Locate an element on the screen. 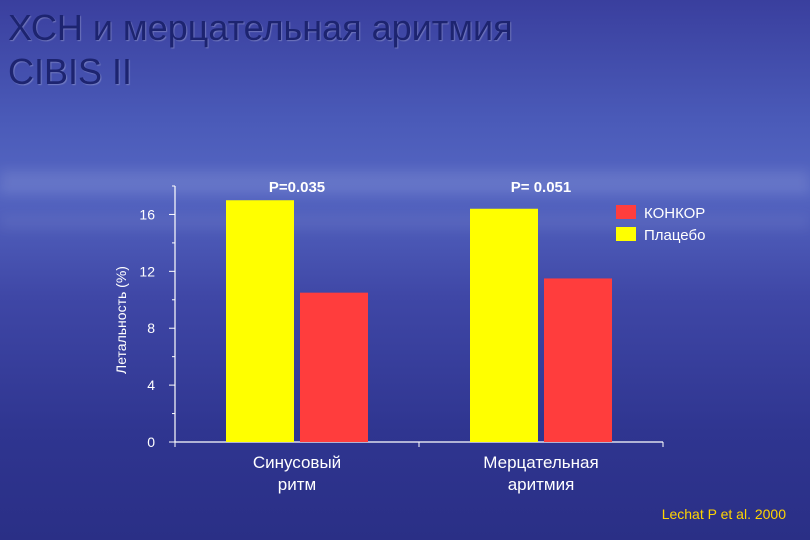 Image resolution: width=810 pixels, height=540 pixels. legend-label: Плацебо is located at coordinates (674, 235).